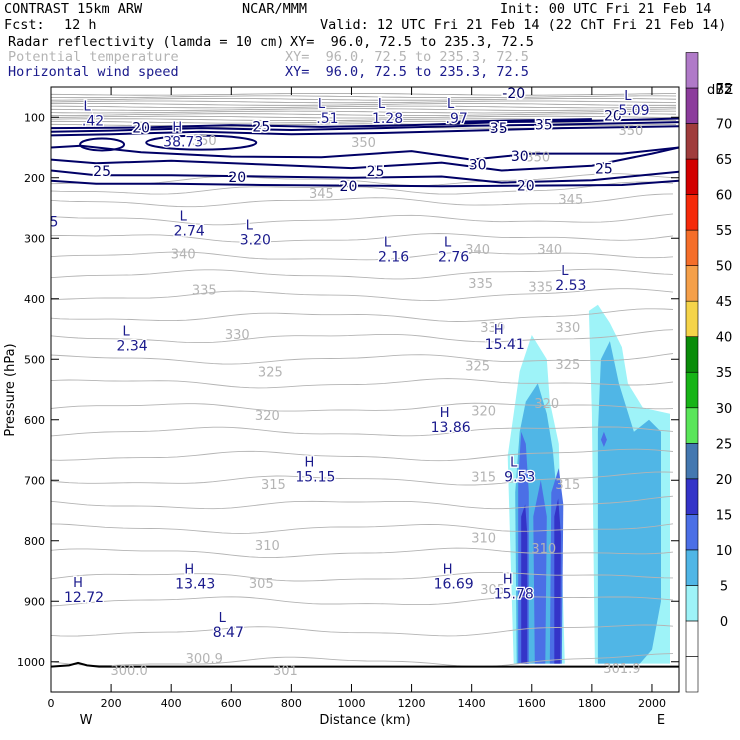 This screenshot has width=740, height=740. What do you see at coordinates (724, 444) in the screenshot?
I see `colorbar-label-5: 25` at bounding box center [724, 444].